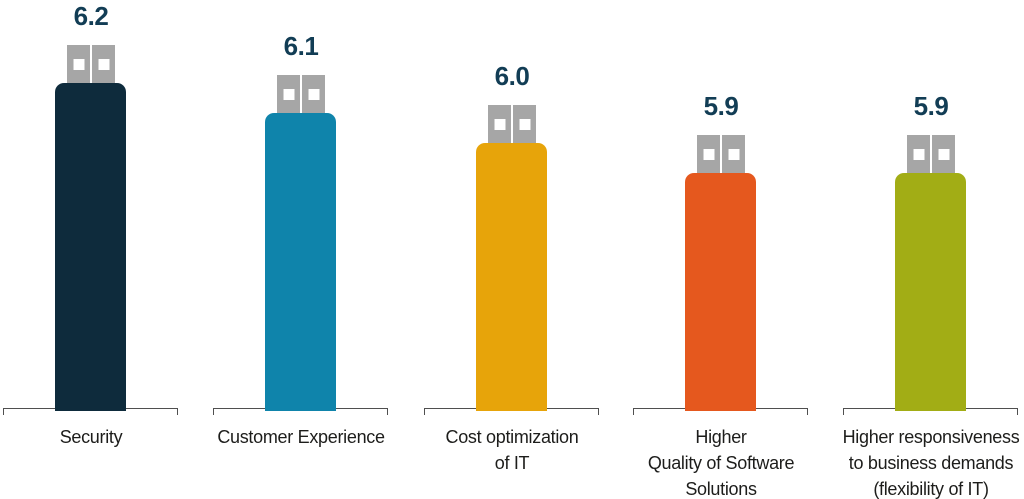  Describe the element at coordinates (91, 437) in the screenshot. I see `category-label-line: Security` at that location.